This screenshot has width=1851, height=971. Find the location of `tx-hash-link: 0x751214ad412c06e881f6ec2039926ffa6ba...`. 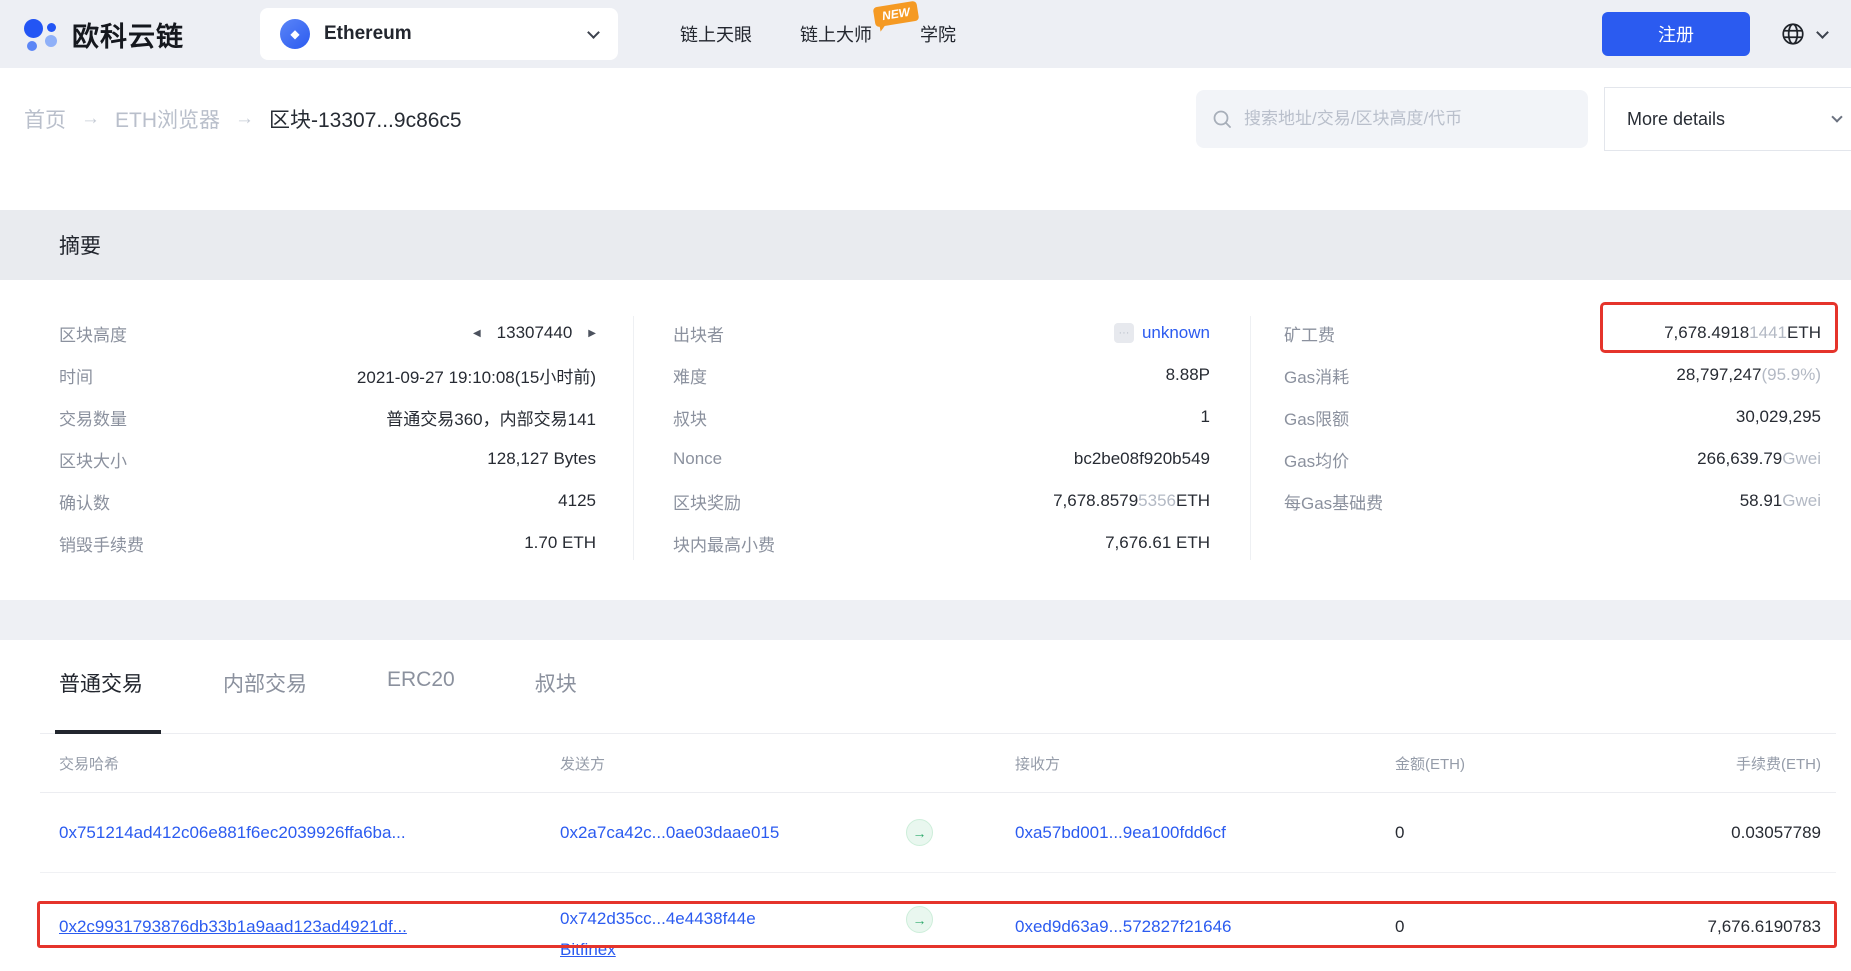

tx-hash-link: 0x751214ad412c06e881f6ec2039926ffa6ba... is located at coordinates (232, 832).